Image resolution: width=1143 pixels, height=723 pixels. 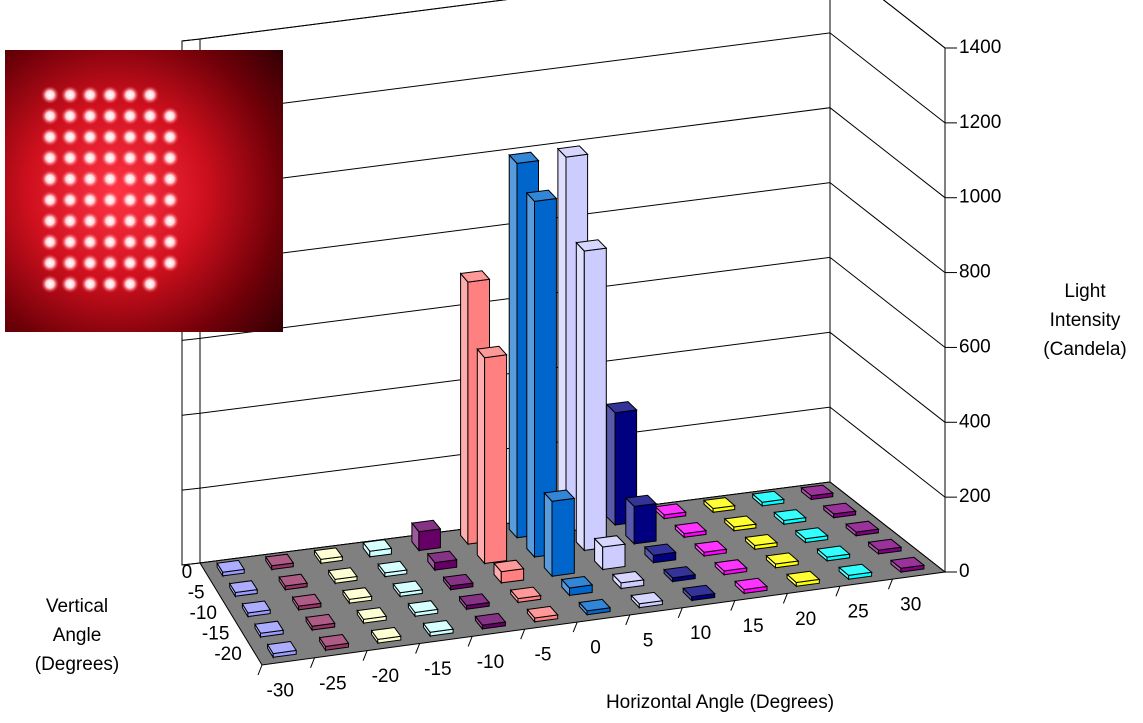 I want to click on x-tick-label: 5, so click(x=648, y=640).